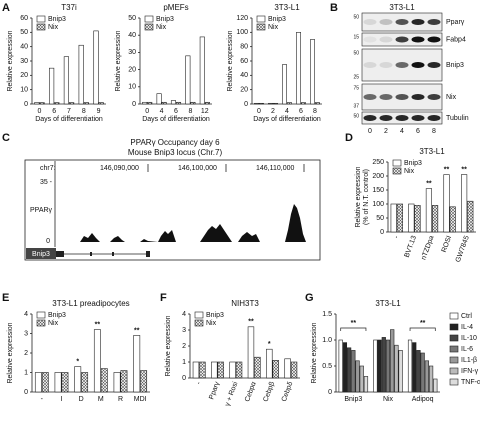  Describe the element at coordinates (214, 390) in the screenshot. I see `x-tick-label: Pparγ` at that location.